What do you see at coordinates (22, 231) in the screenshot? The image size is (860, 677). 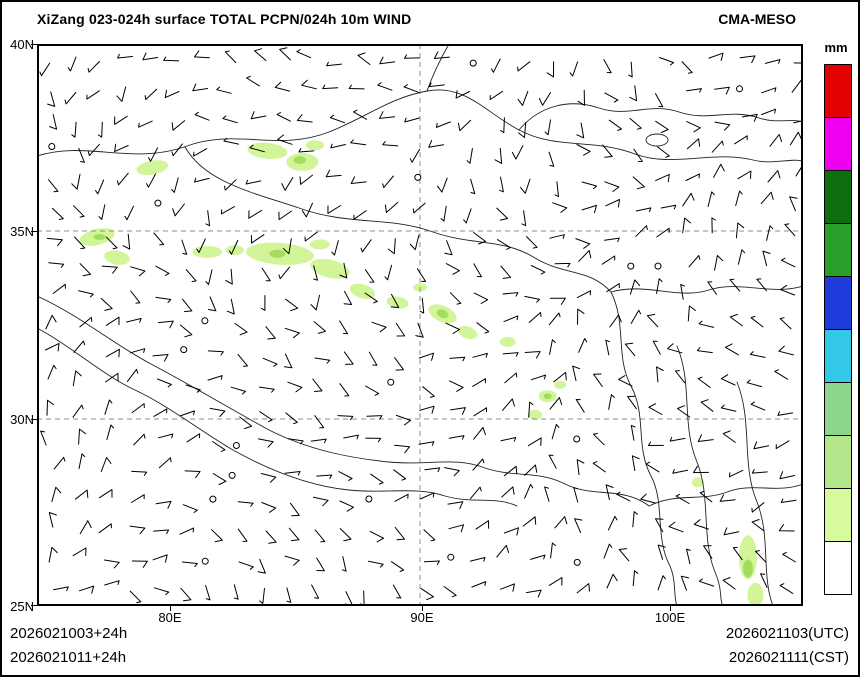 I see `lat-axis-label-35N: 35N` at bounding box center [22, 231].